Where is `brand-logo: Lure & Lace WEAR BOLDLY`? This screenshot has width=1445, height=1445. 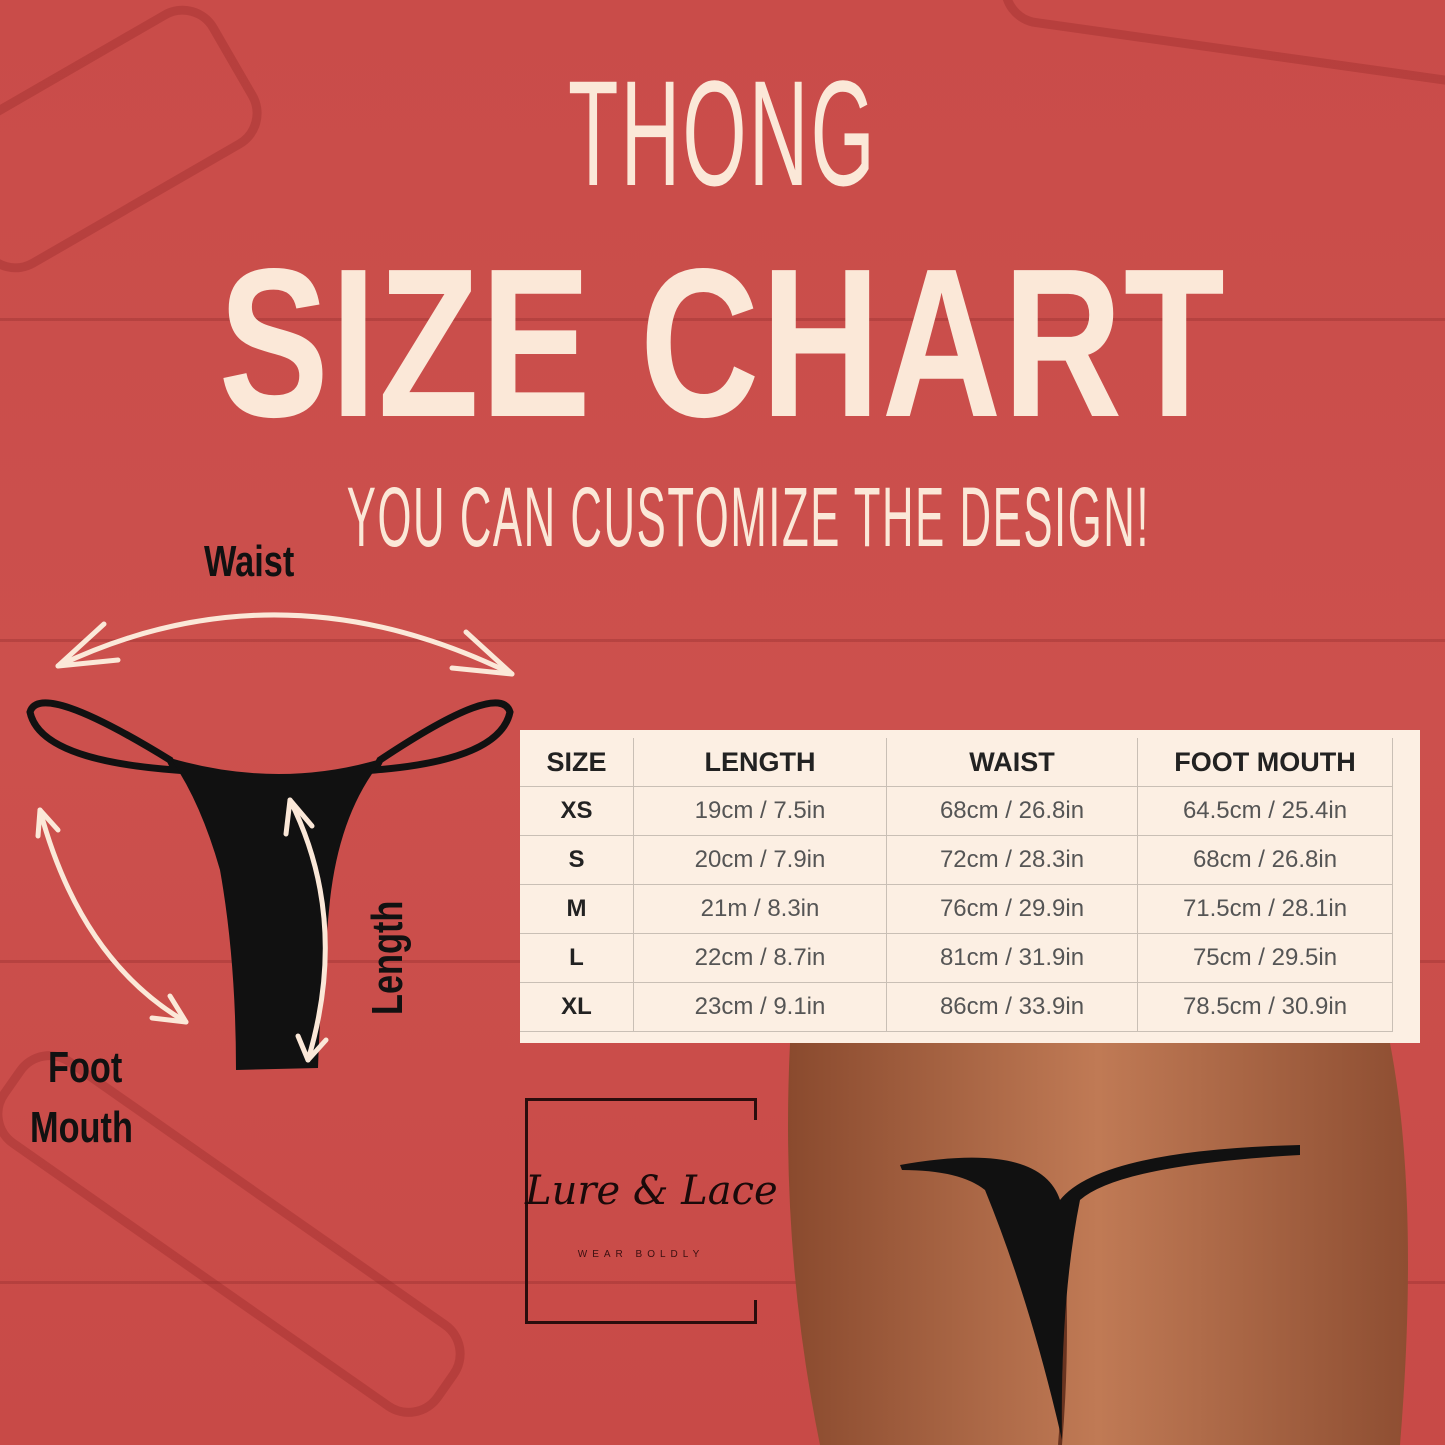 brand-logo: Lure & Lace WEAR BOLDLY is located at coordinates (651, 1211).